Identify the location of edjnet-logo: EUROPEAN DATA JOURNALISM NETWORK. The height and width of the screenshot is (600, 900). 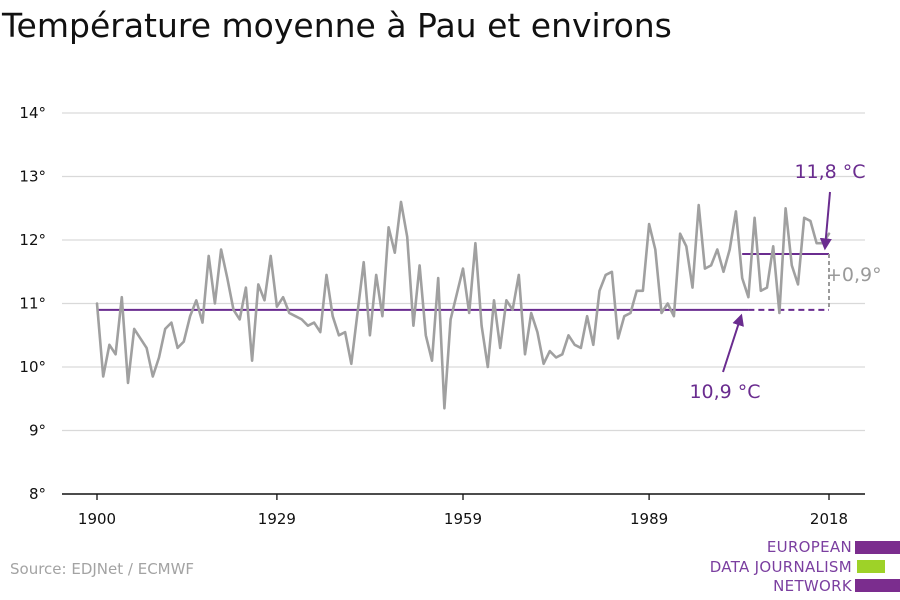
(800, 567).